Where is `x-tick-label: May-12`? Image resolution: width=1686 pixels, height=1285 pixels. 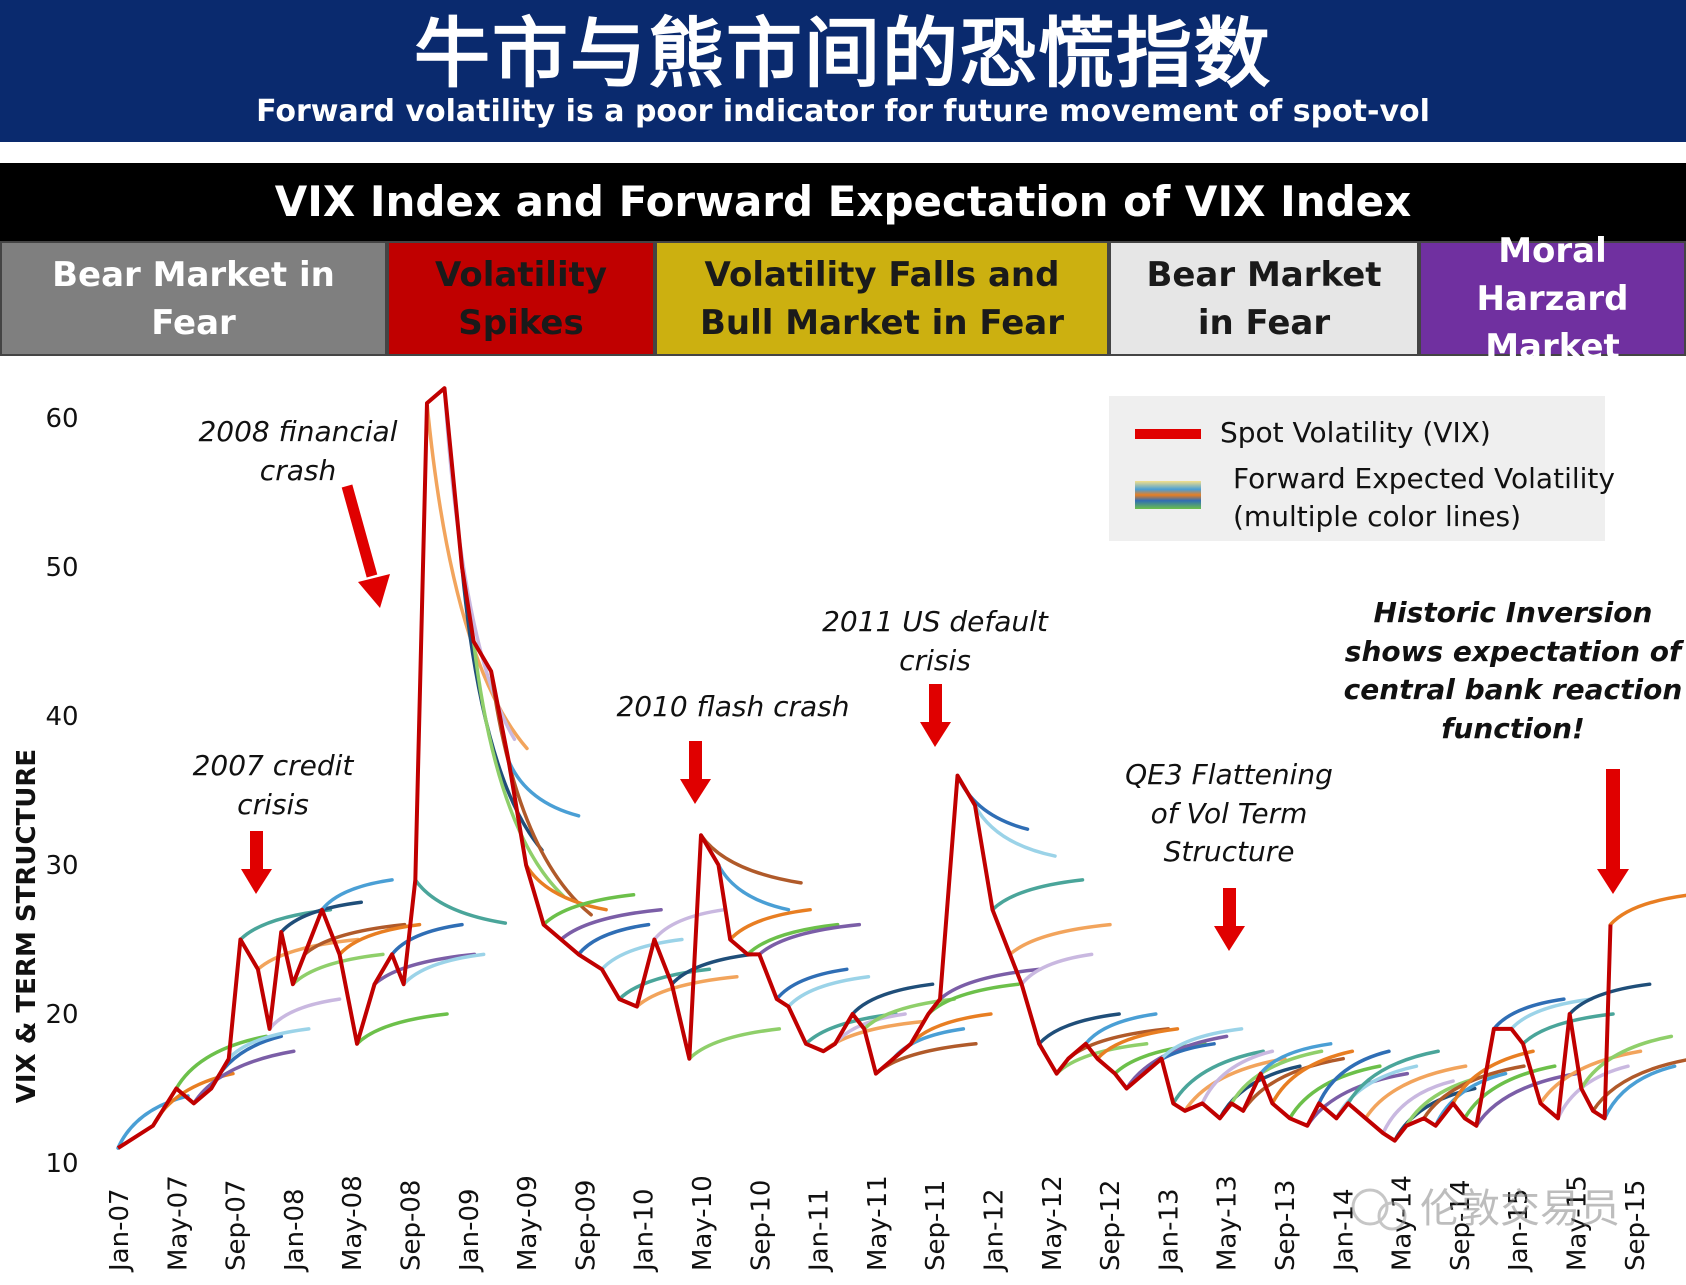 x-tick-label: May-12 is located at coordinates (1053, 1223).